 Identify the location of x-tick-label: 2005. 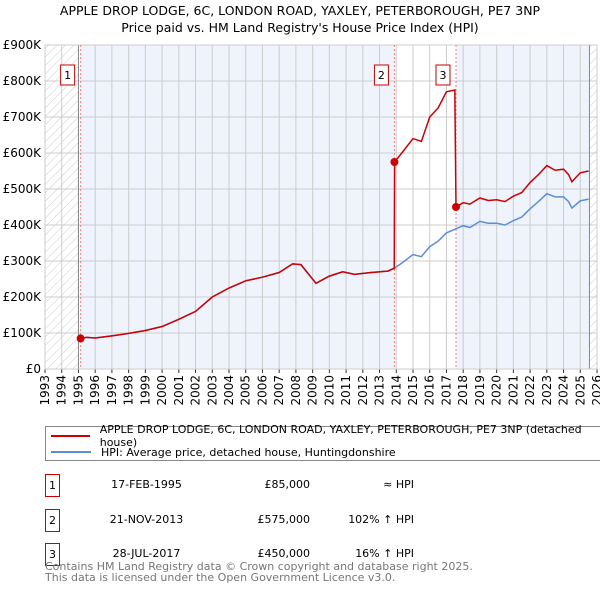
(246, 390).